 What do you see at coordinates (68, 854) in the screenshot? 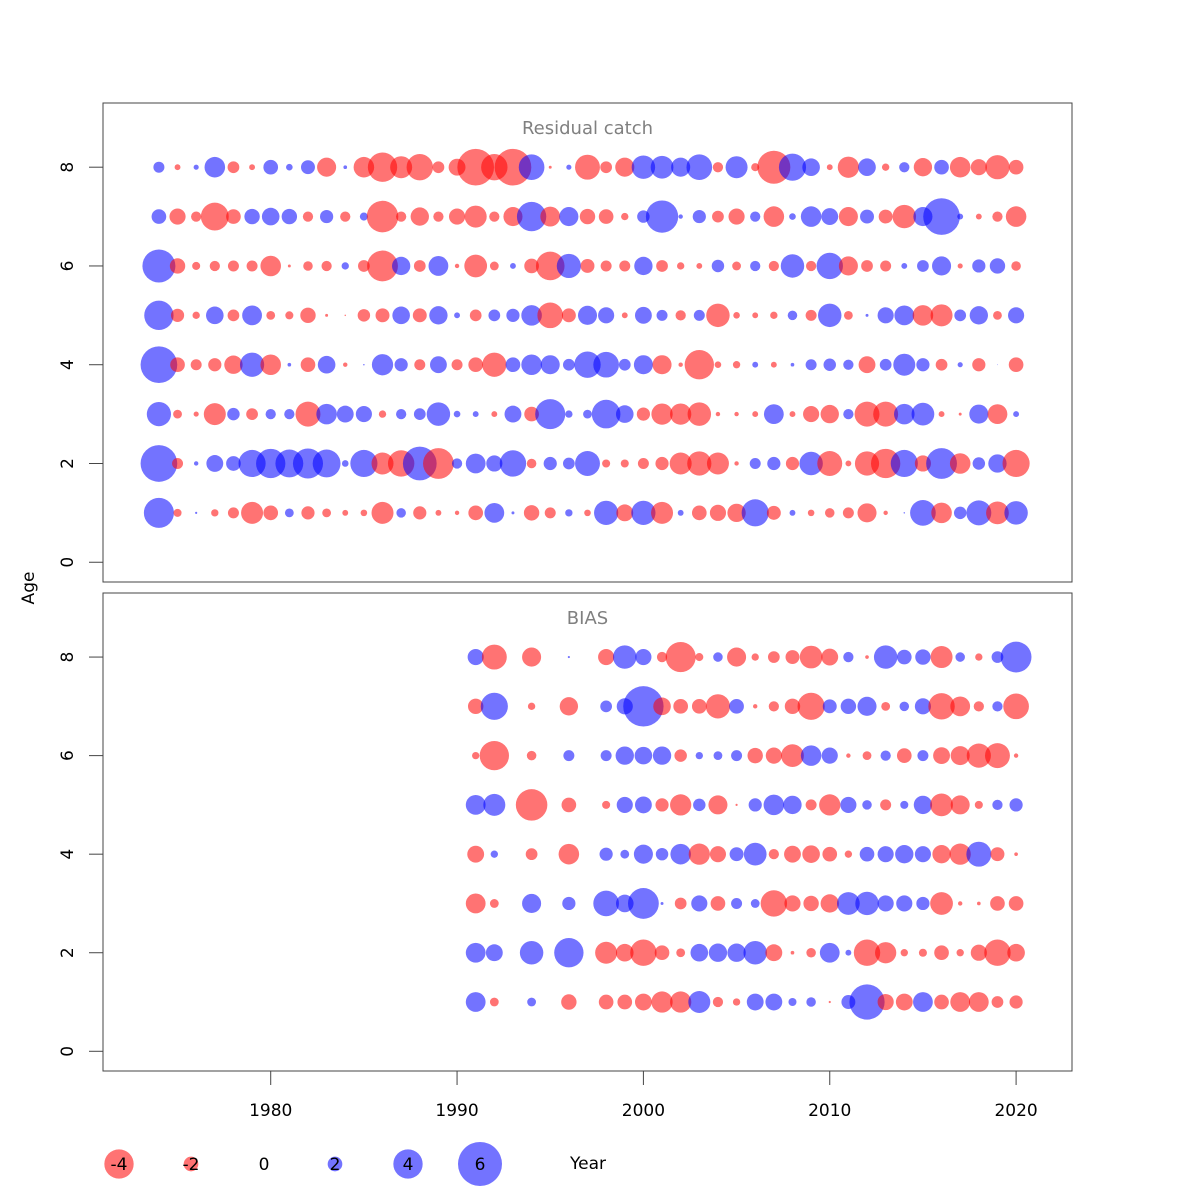
I see `y-tick-label: 4` at bounding box center [68, 854].